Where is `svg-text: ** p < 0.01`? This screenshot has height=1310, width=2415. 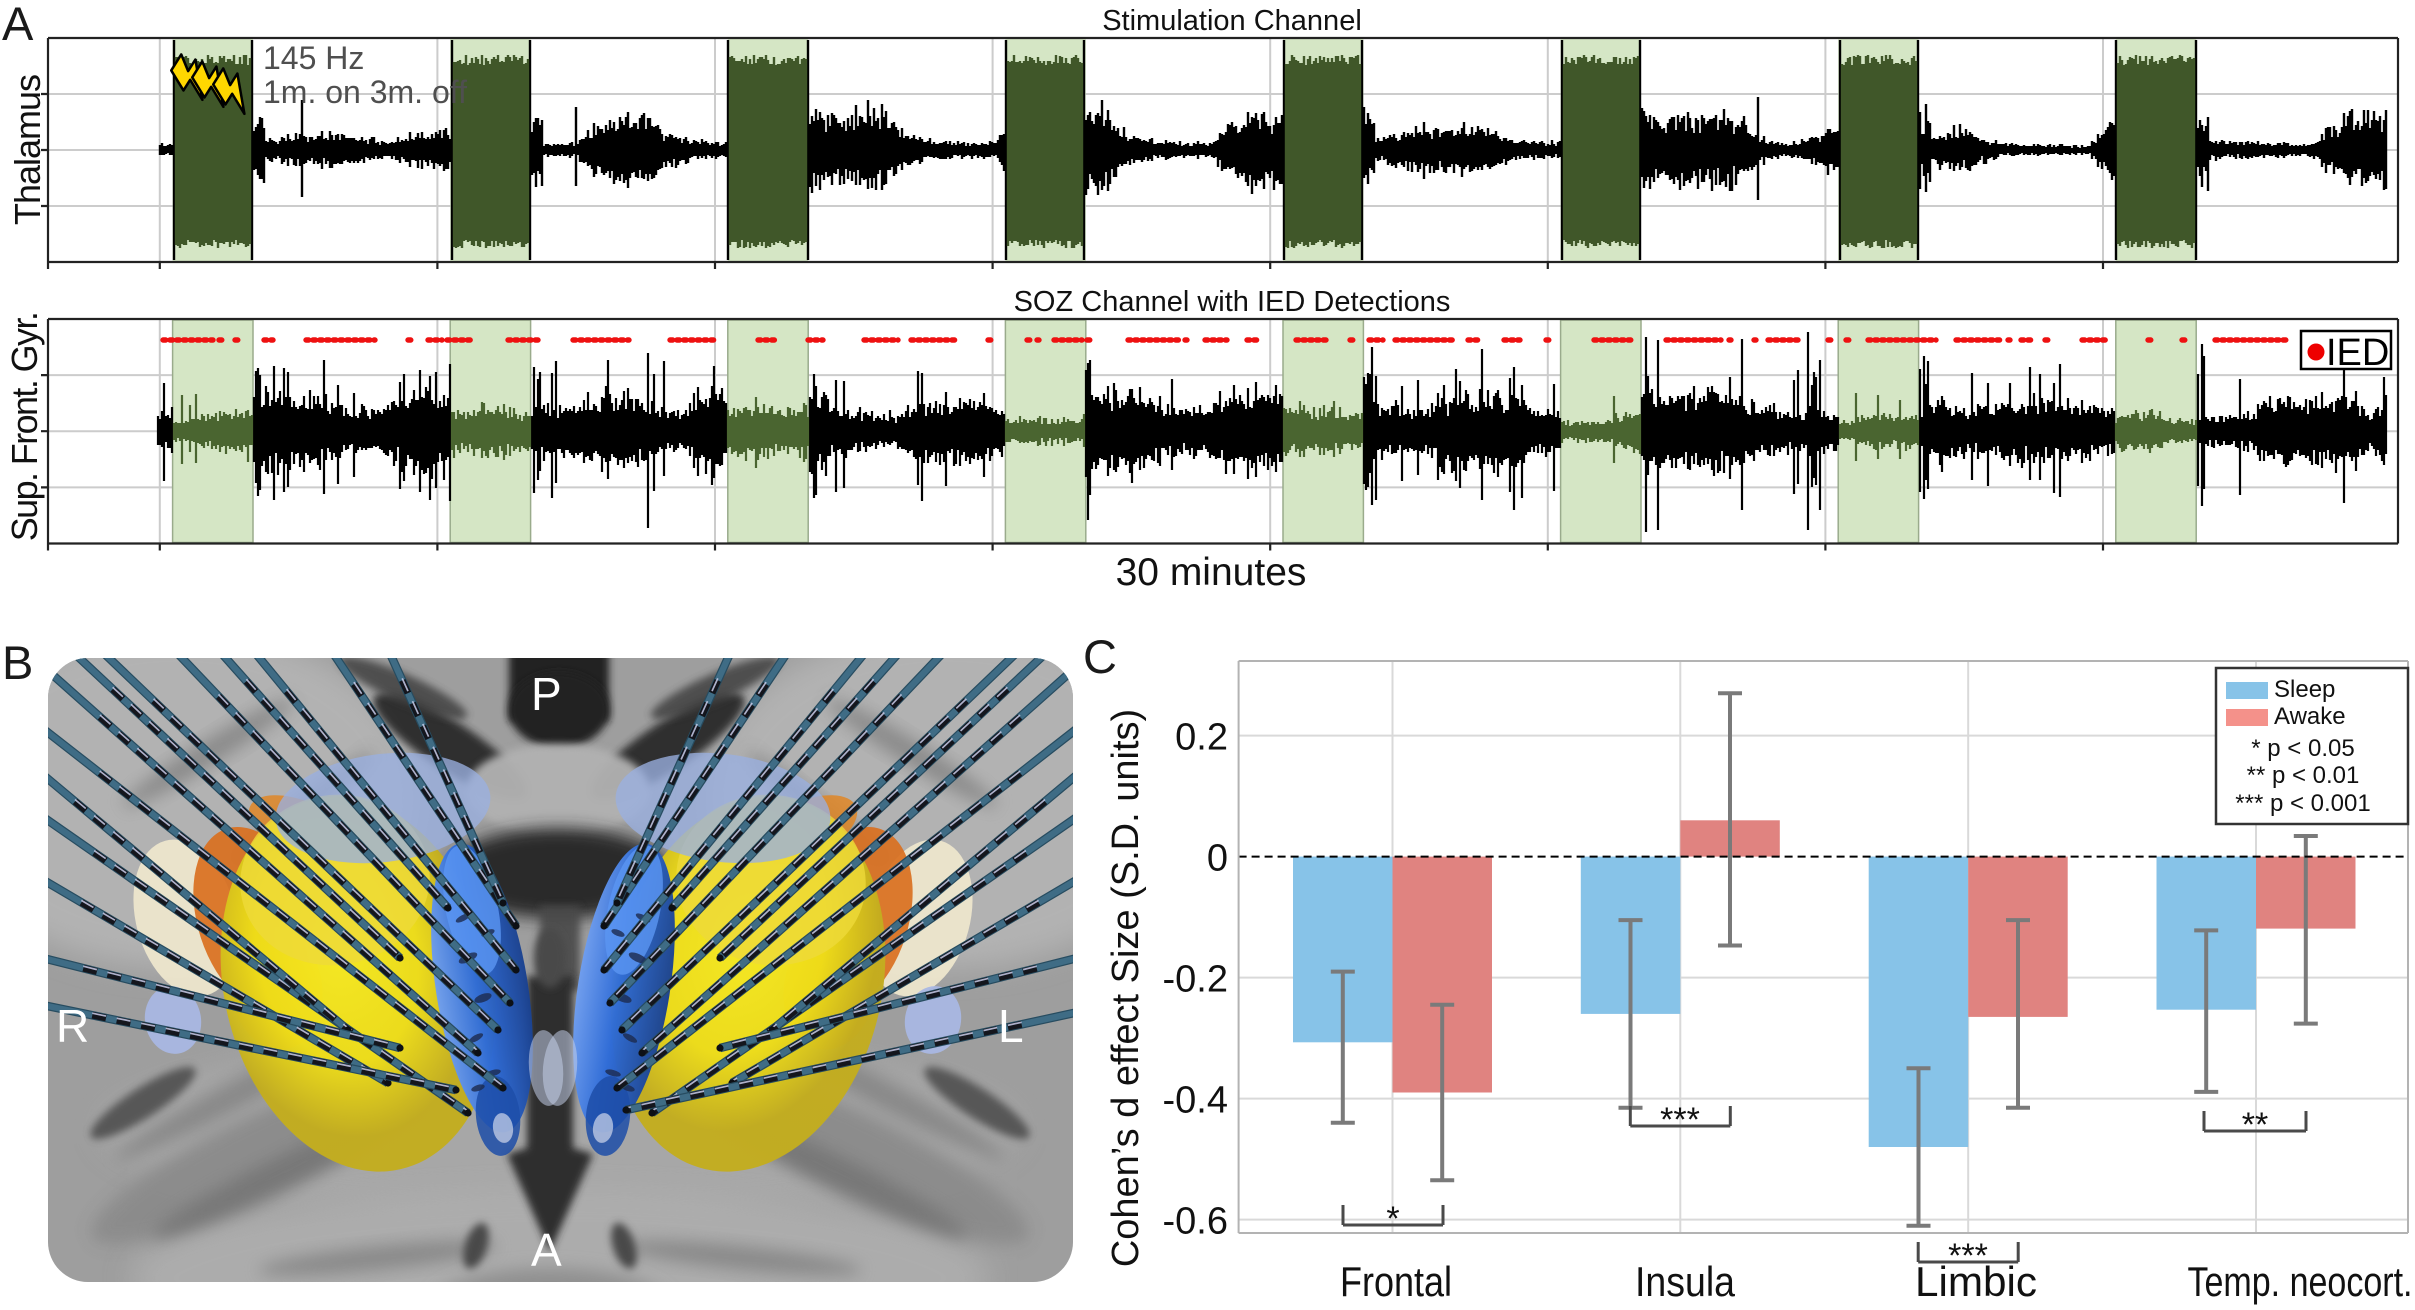 svg-text: ** p < 0.01 is located at coordinates (2303, 775).